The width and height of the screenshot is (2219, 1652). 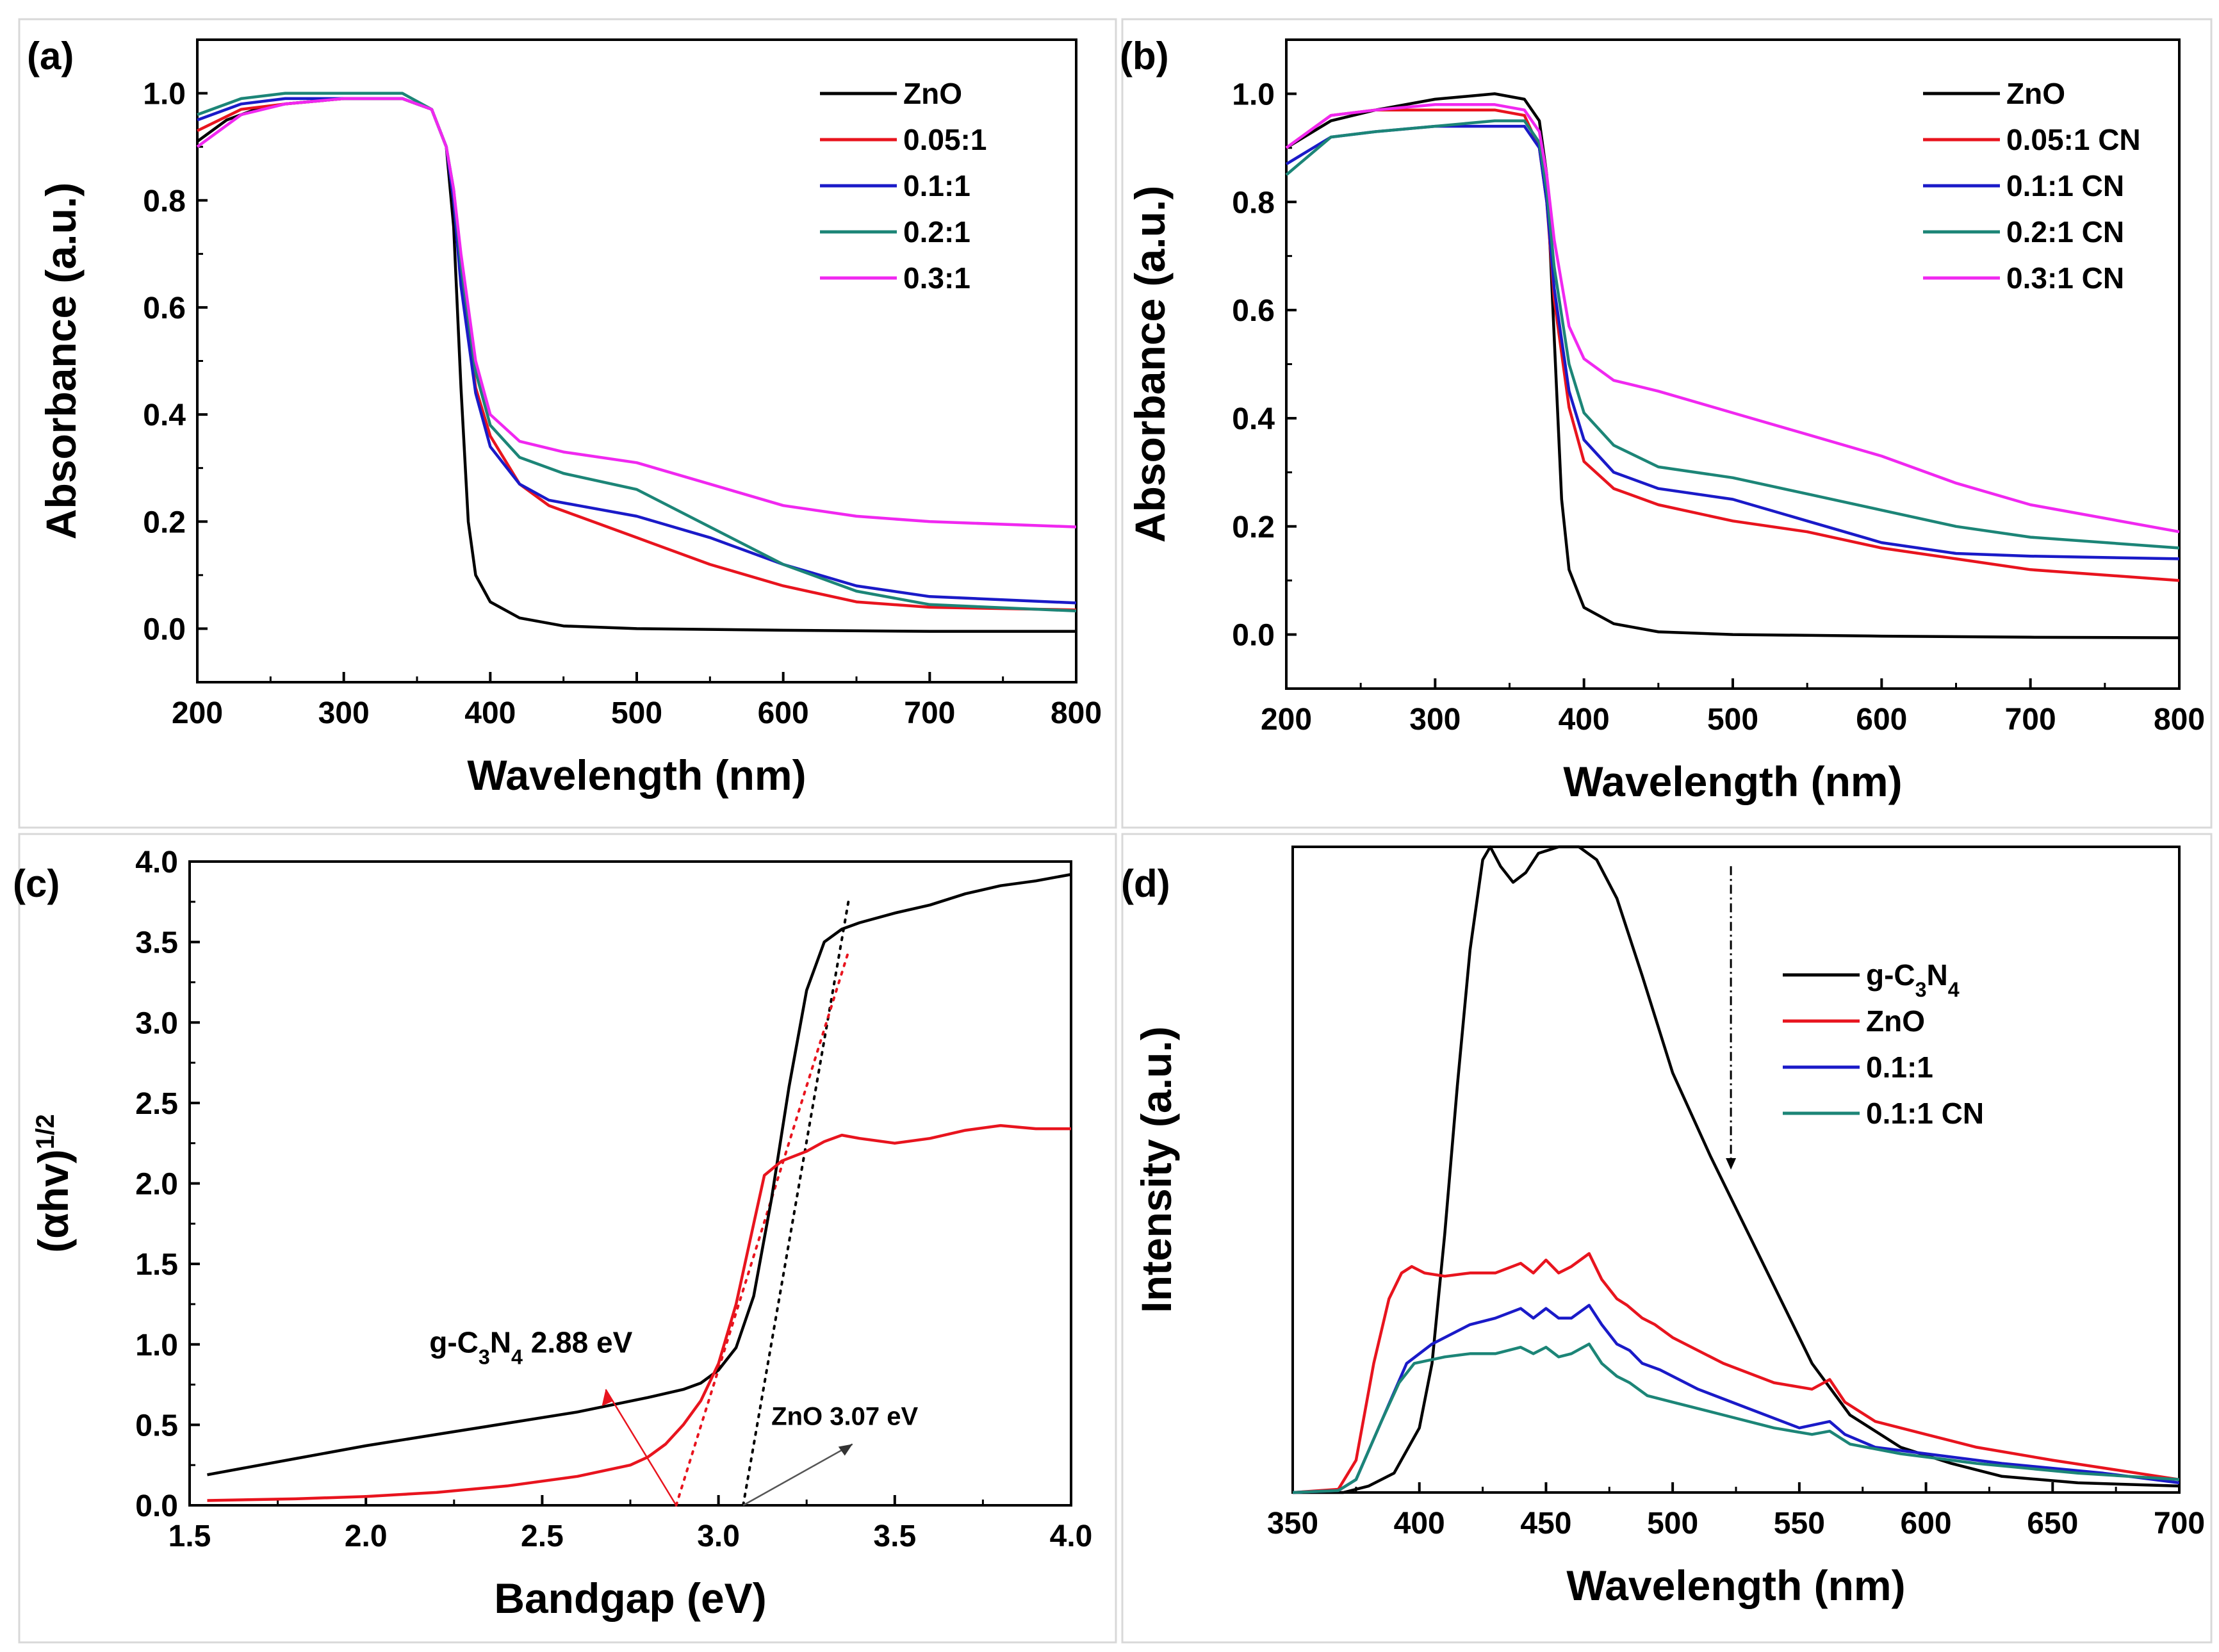 I want to click on y-tick-label-b: 0.6, so click(x=1254, y=311).